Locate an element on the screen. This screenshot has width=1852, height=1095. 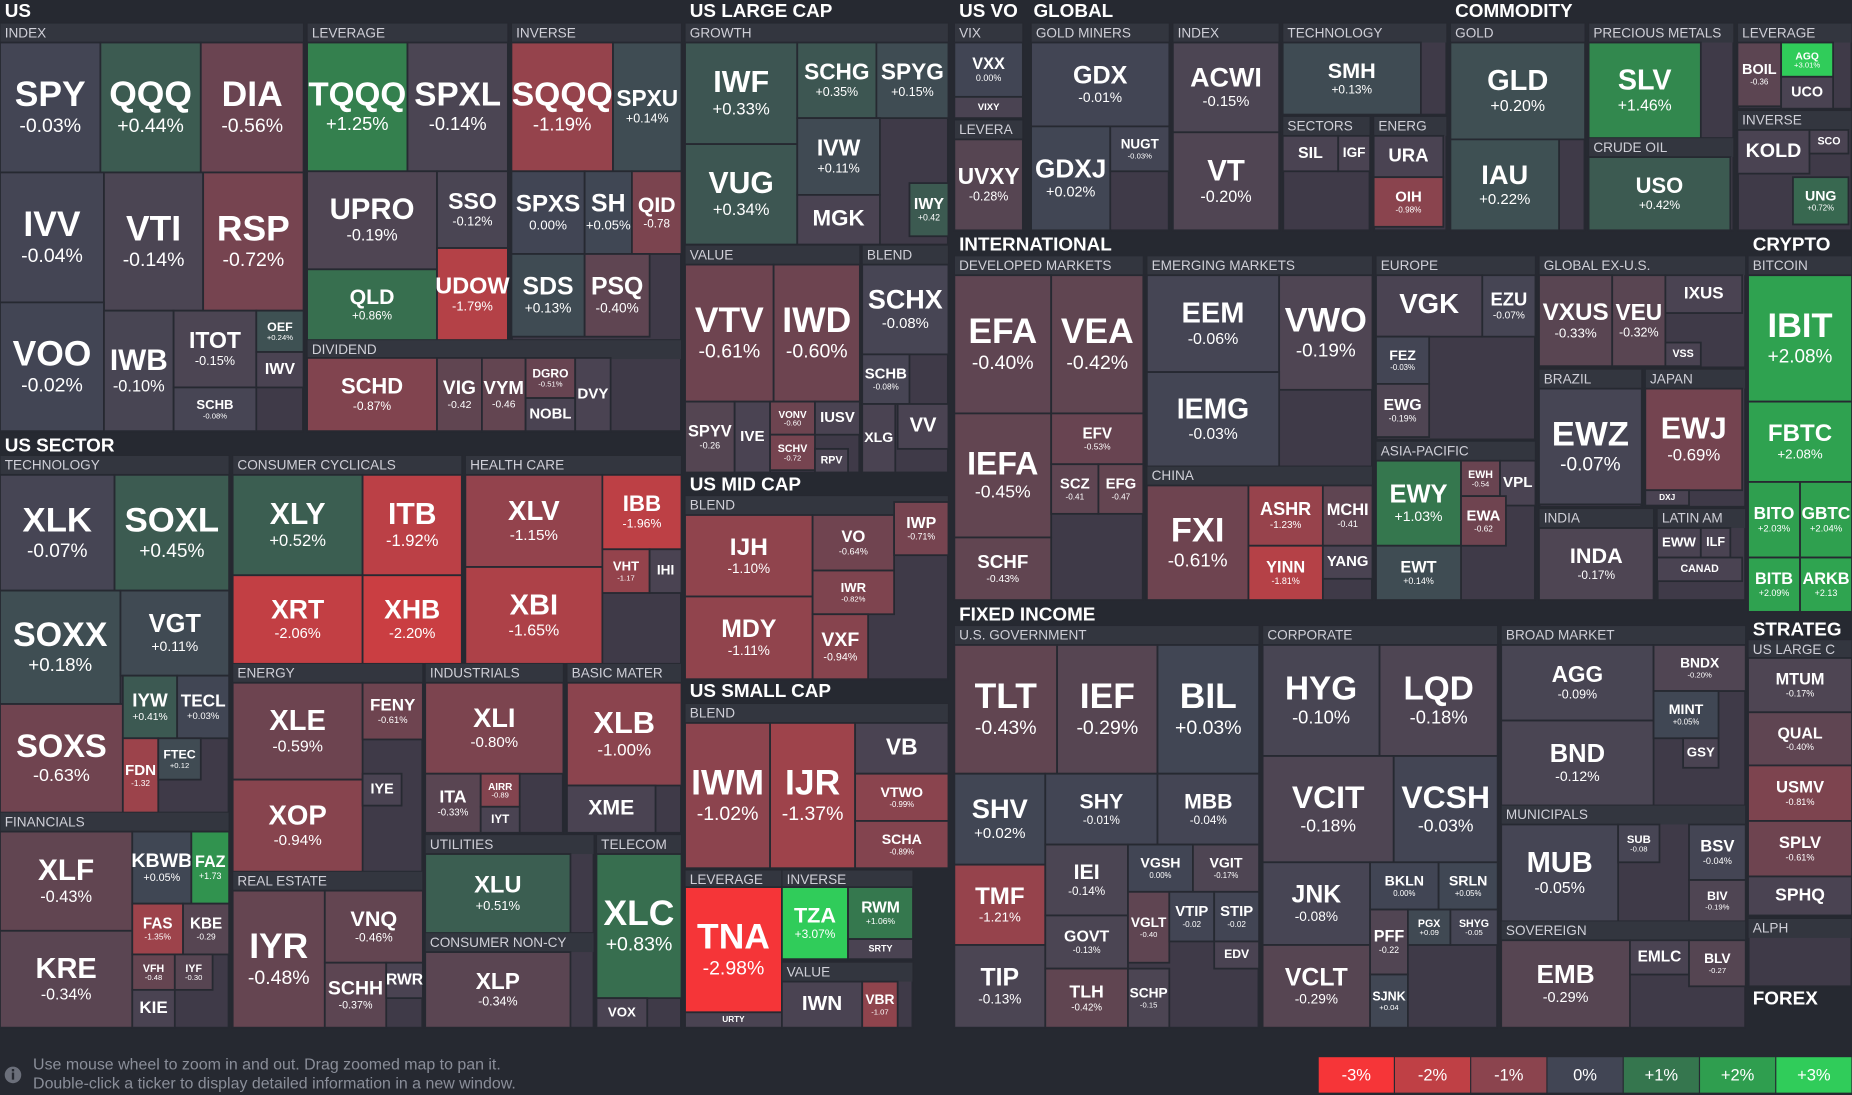
ticker-symbol: IVV is located at coordinates (51, 224).